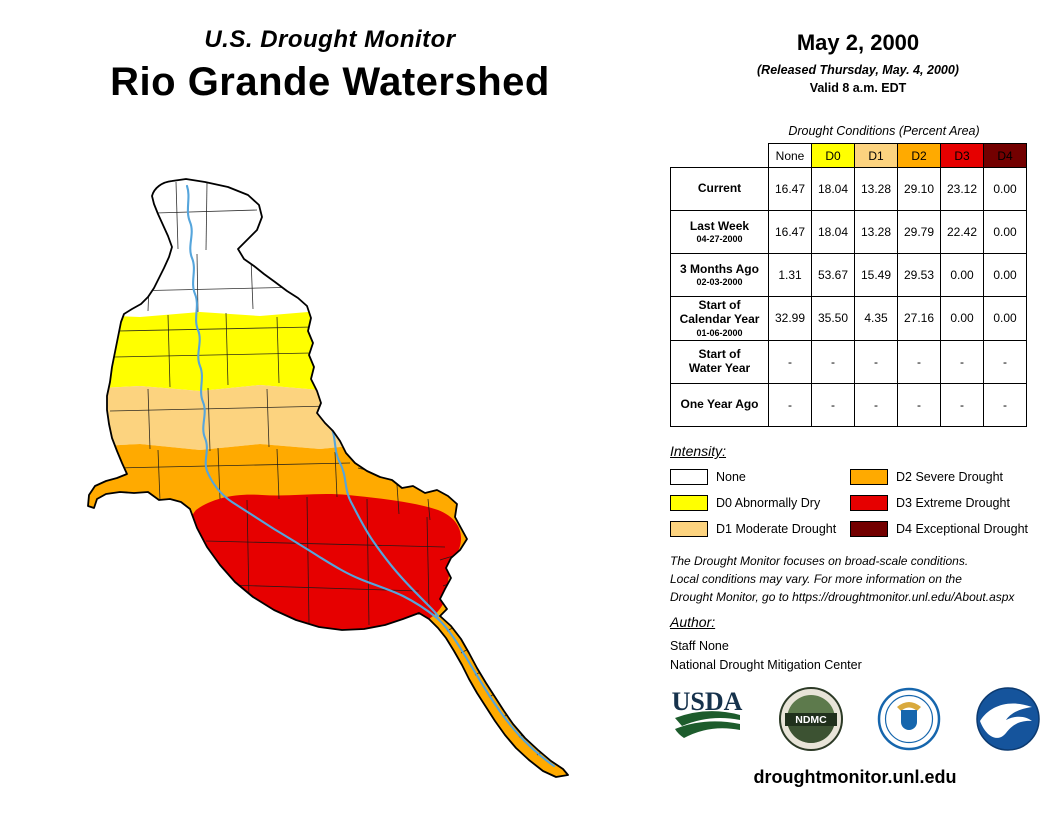 This screenshot has height=816, width=1056. What do you see at coordinates (962, 528) in the screenshot?
I see `legend-label: D4 Exceptional Drought` at bounding box center [962, 528].